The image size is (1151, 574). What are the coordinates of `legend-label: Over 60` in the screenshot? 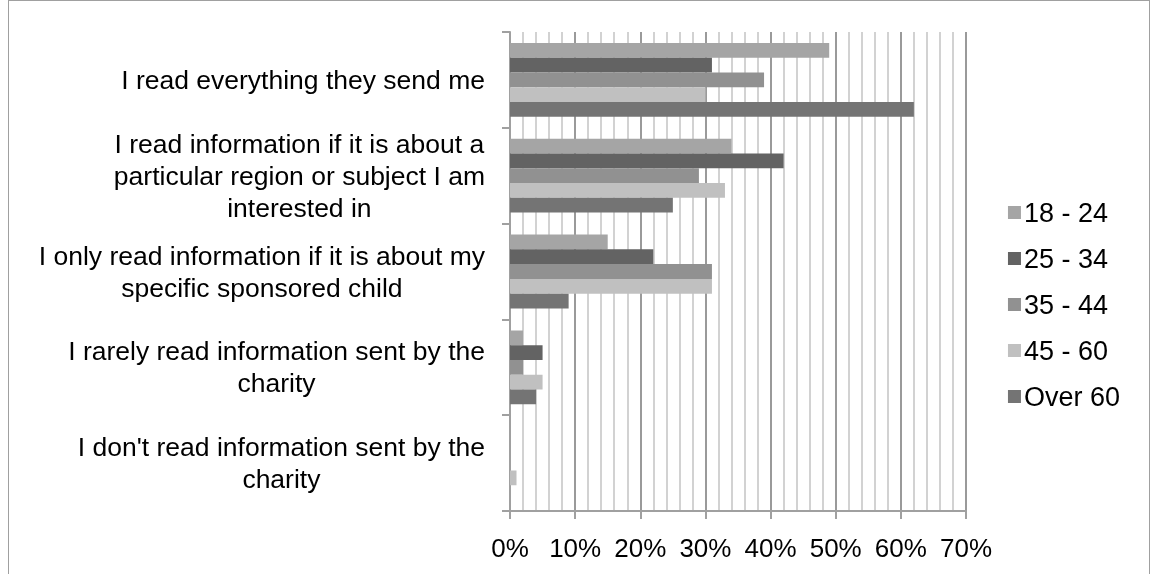 It's located at (1071, 396).